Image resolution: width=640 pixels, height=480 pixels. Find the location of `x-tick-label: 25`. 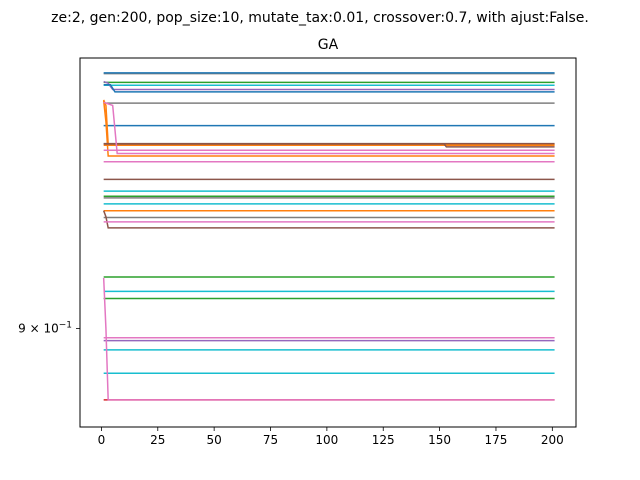

x-tick-label: 25 is located at coordinates (157, 440).